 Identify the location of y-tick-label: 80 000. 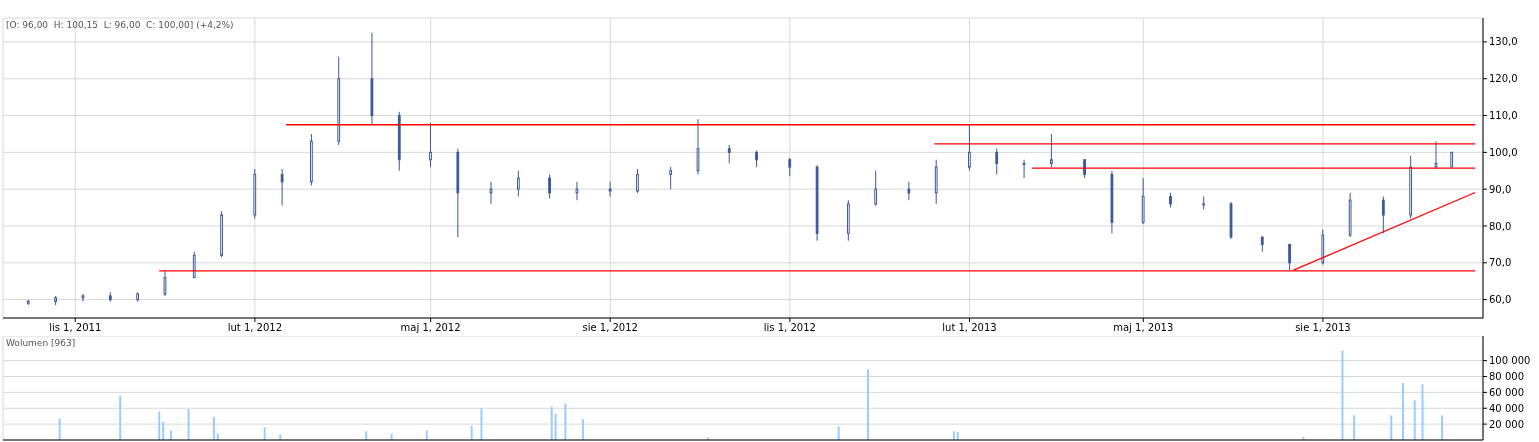
(1506, 377).